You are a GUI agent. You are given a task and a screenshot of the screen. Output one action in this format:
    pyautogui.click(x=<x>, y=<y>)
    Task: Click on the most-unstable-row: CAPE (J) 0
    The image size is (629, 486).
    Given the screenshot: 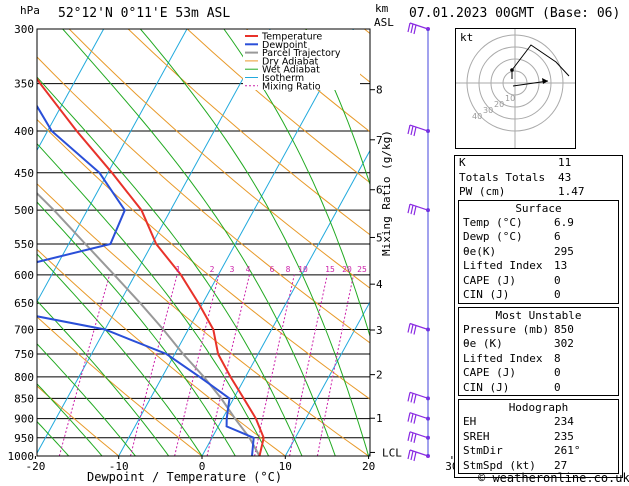 What is the action you would take?
    pyautogui.click(x=538, y=373)
    